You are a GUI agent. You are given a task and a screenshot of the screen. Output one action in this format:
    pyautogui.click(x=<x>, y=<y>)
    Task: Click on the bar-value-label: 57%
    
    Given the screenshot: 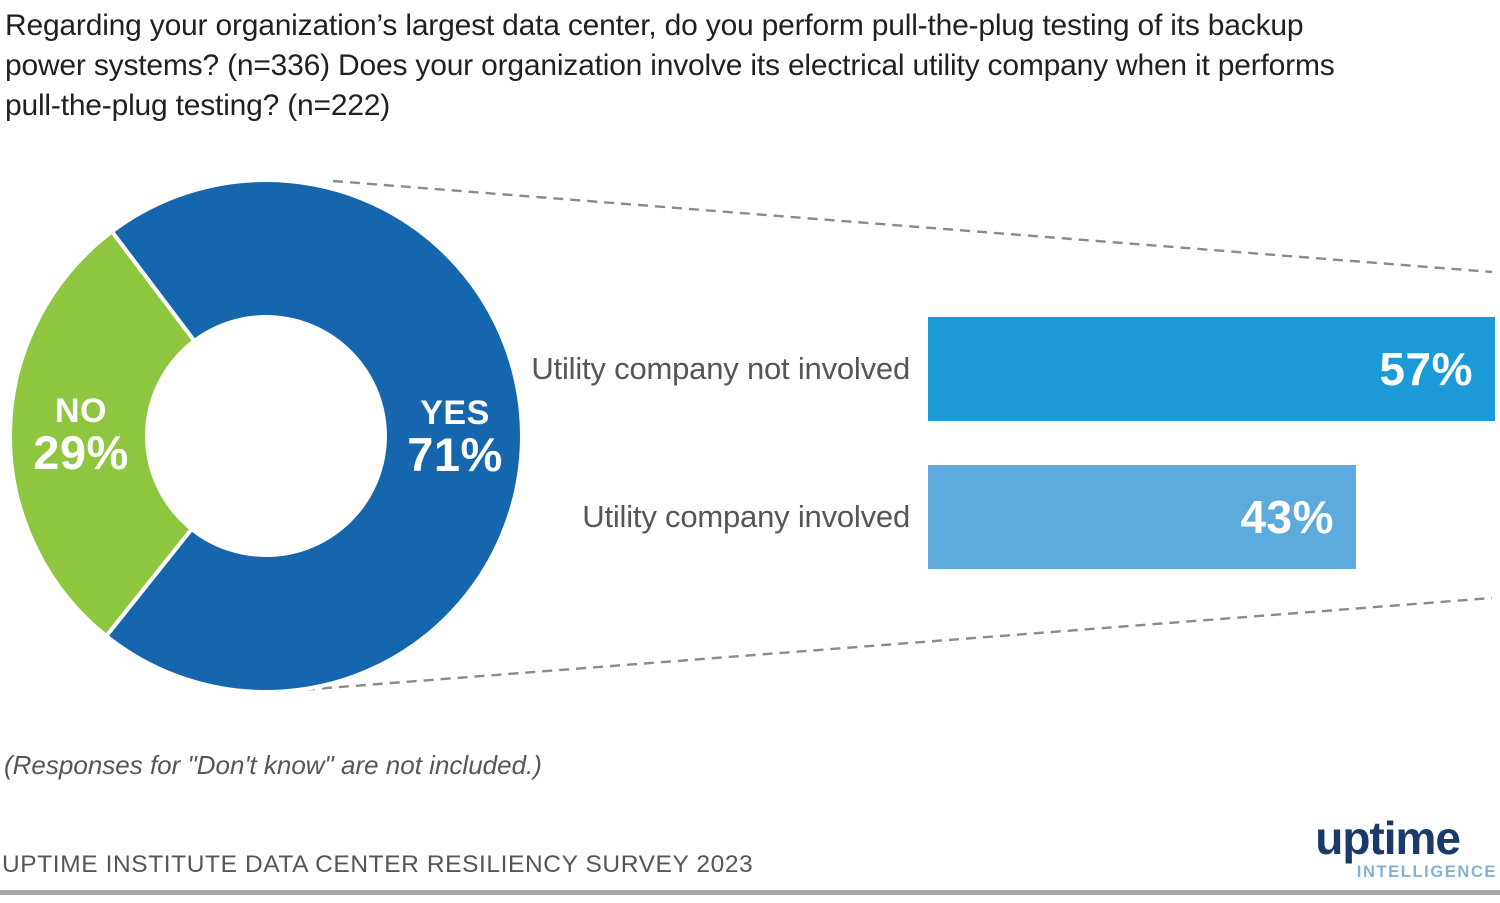 What is the action you would take?
    pyautogui.click(x=1426, y=369)
    